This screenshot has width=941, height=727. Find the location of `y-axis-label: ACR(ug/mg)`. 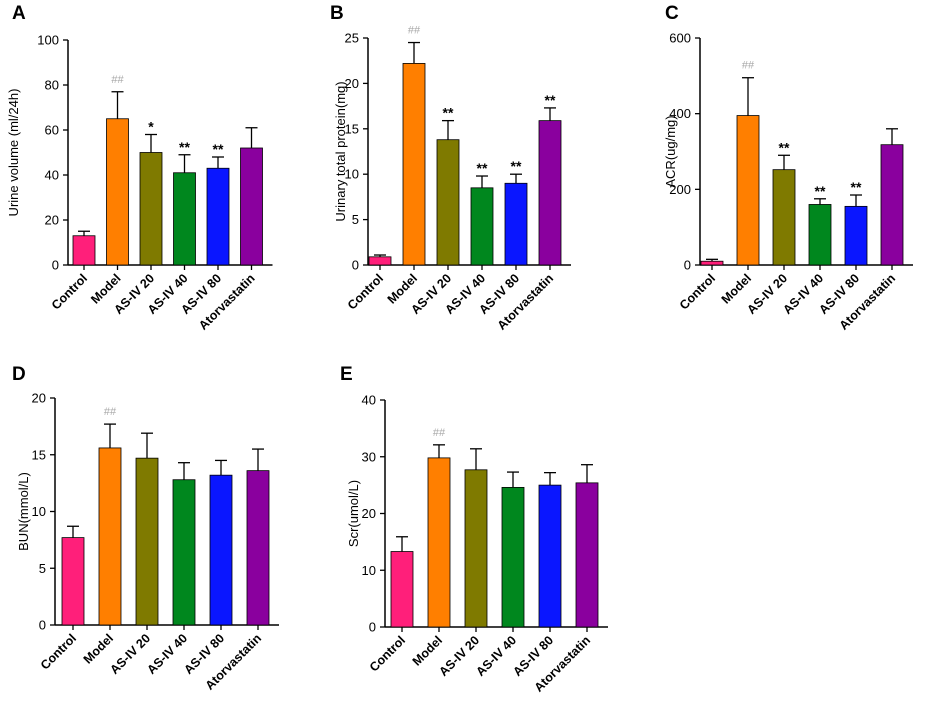

y-axis-label: ACR(ug/mg) is located at coordinates (670, 151).